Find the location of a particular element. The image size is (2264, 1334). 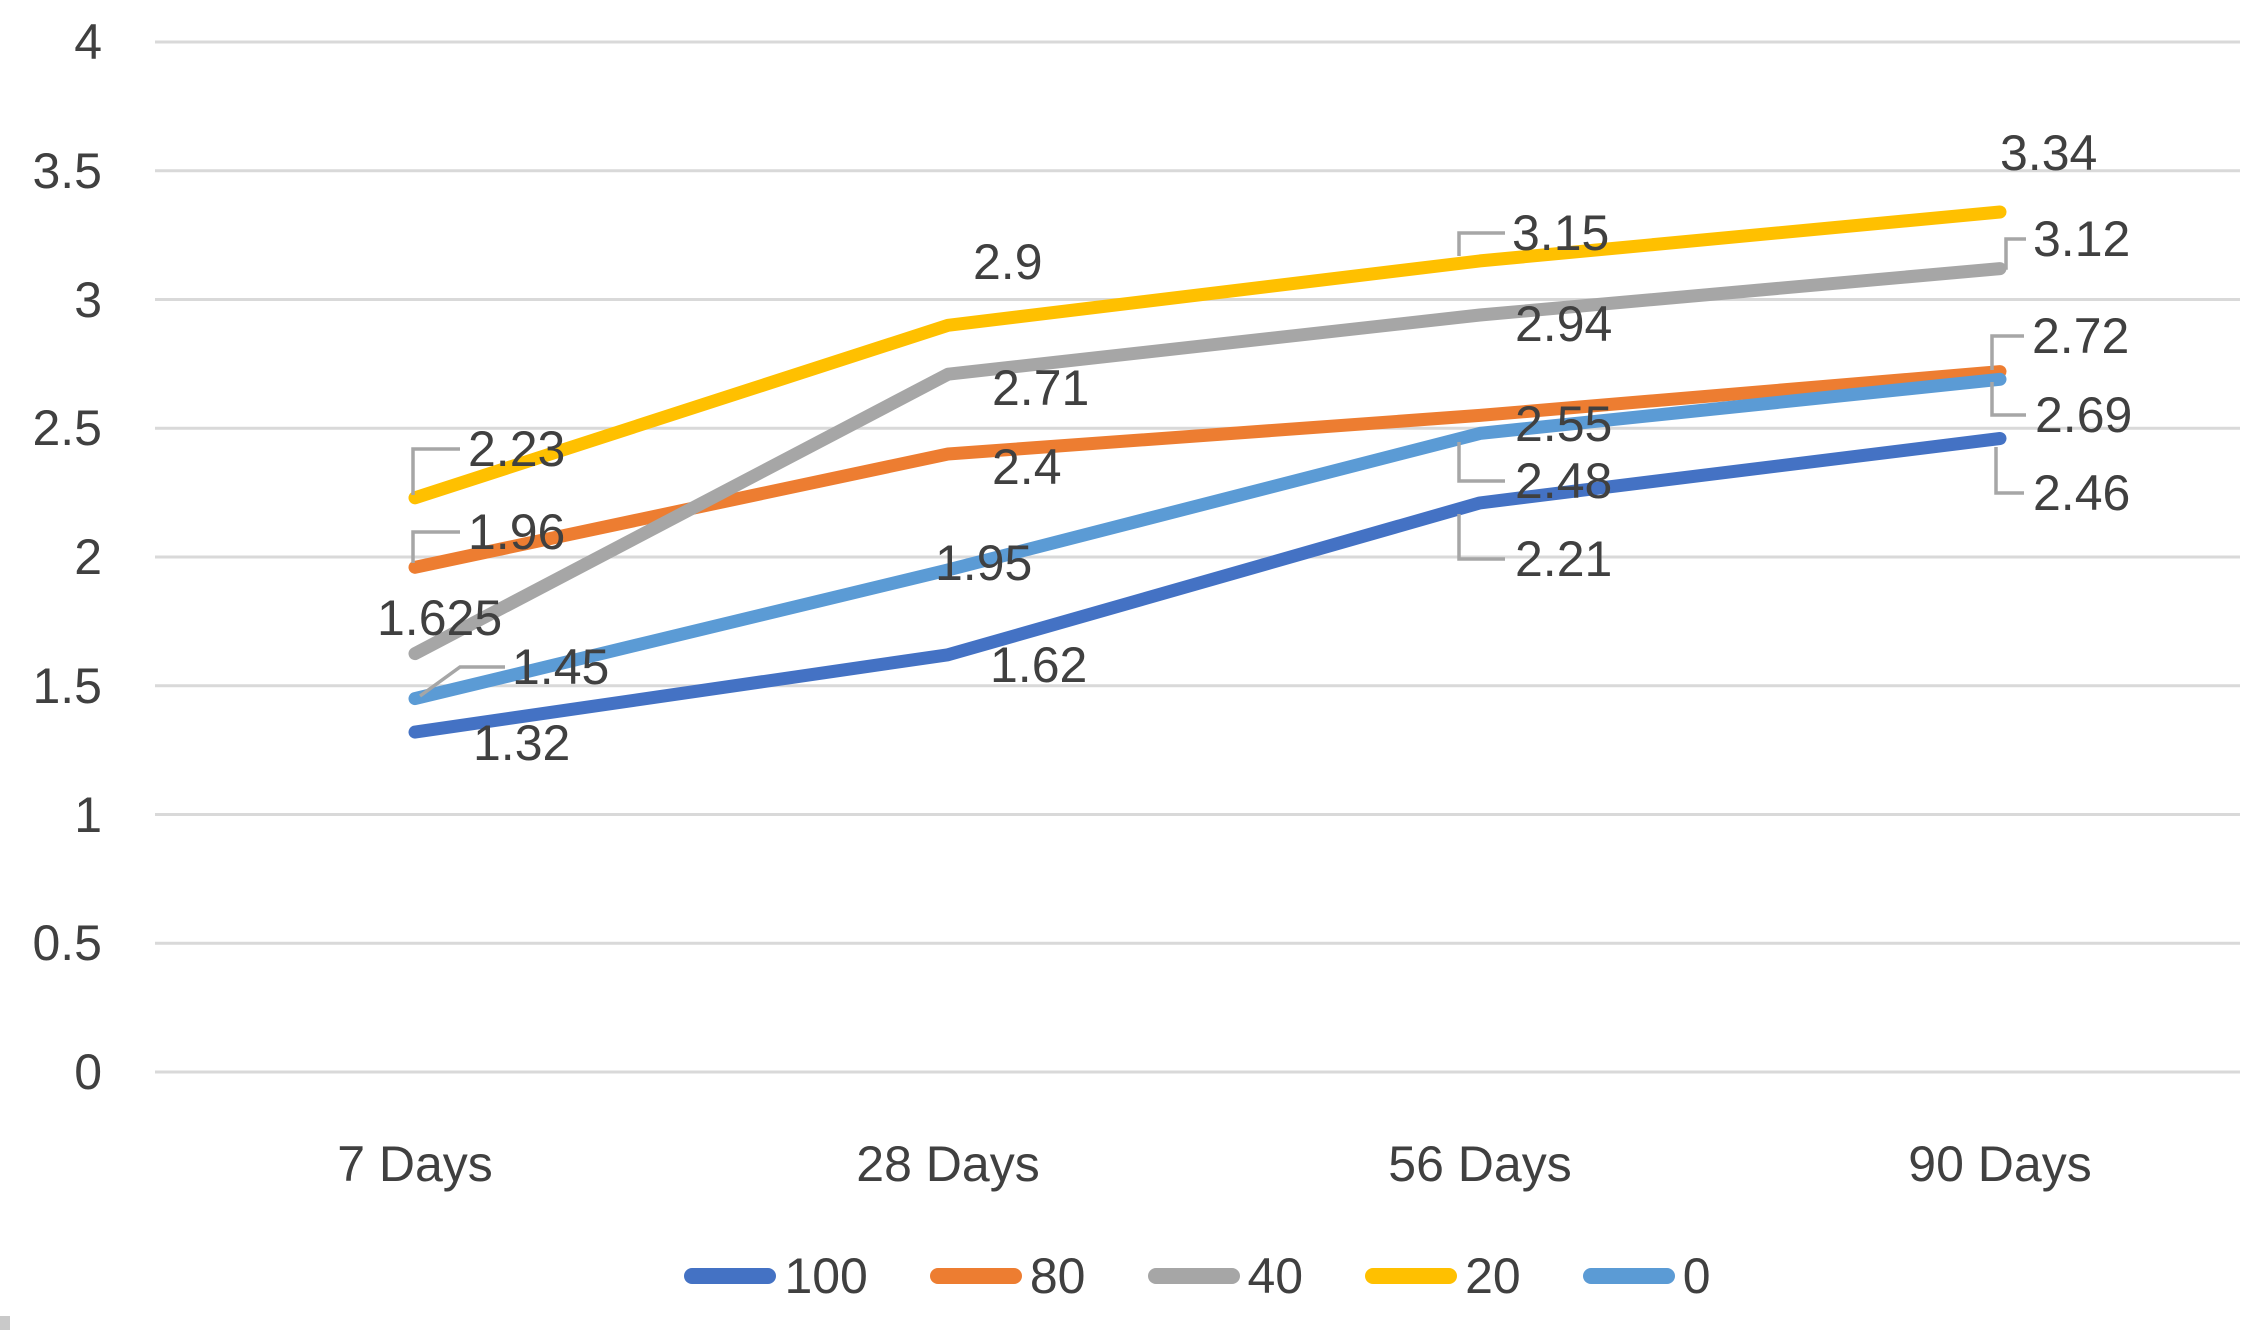

data-label-80: 2.55 is located at coordinates (1564, 424).